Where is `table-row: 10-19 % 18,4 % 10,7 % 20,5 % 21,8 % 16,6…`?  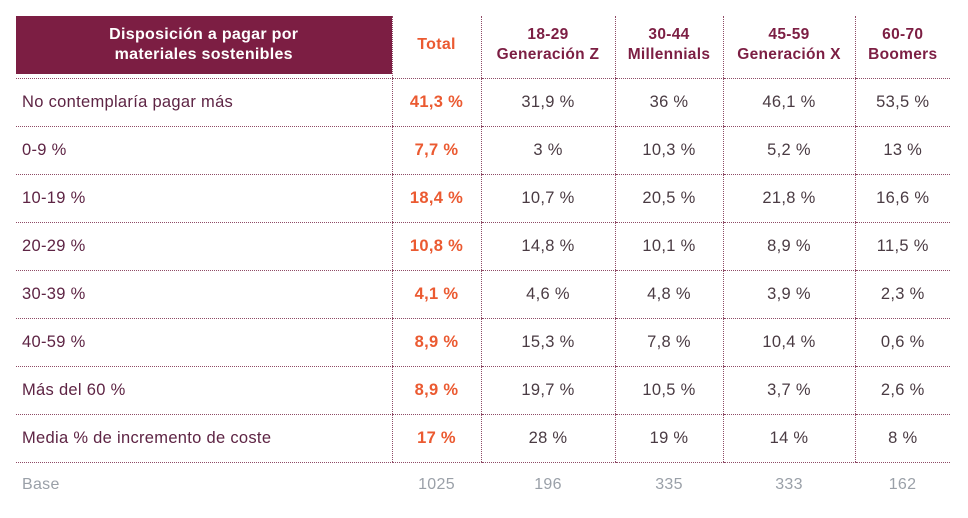
table-row: 10-19 % 18,4 % 10,7 % 20,5 % 21,8 % 16,6… is located at coordinates (483, 198).